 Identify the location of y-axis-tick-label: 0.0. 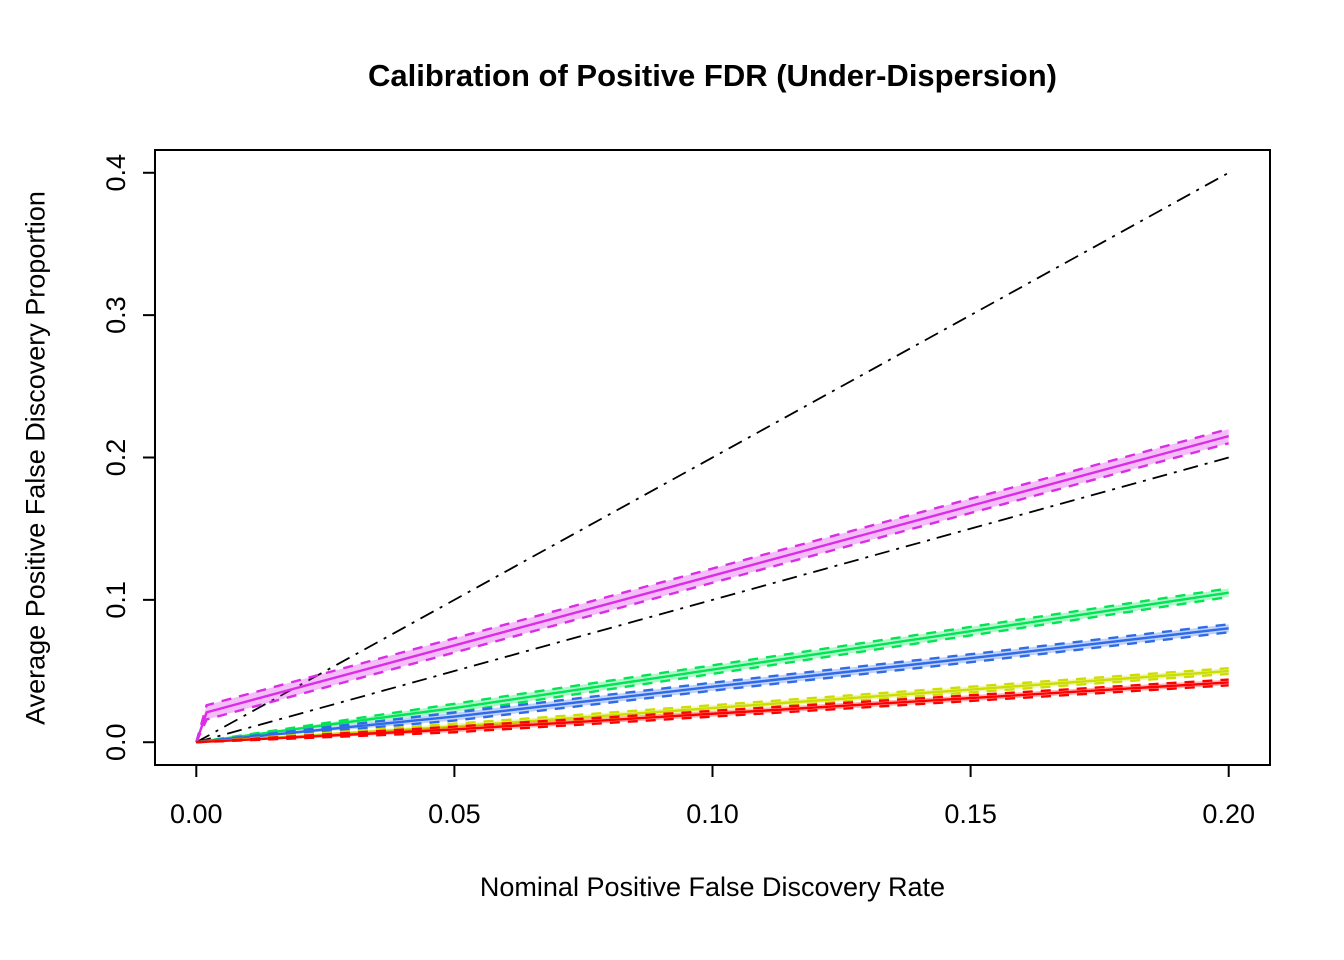
(116, 742).